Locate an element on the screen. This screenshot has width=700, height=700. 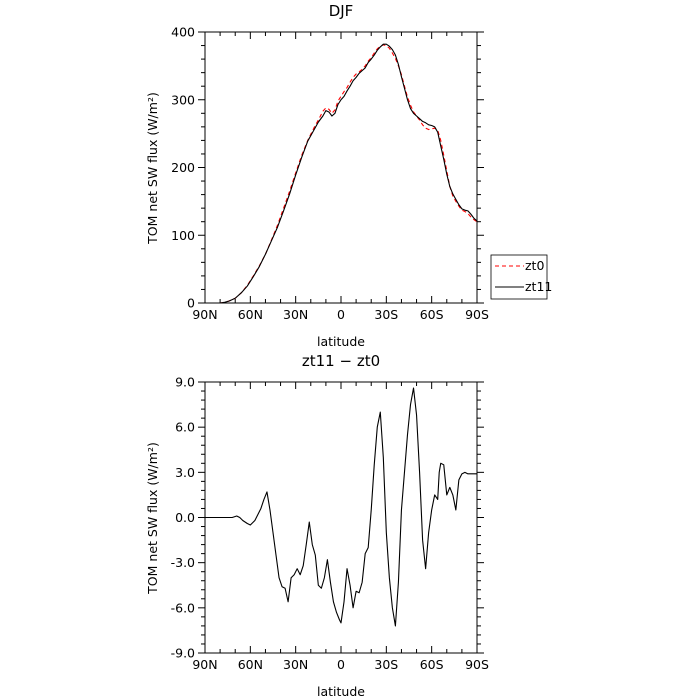
bottom-xtick-label: 30N is located at coordinates (295, 664).